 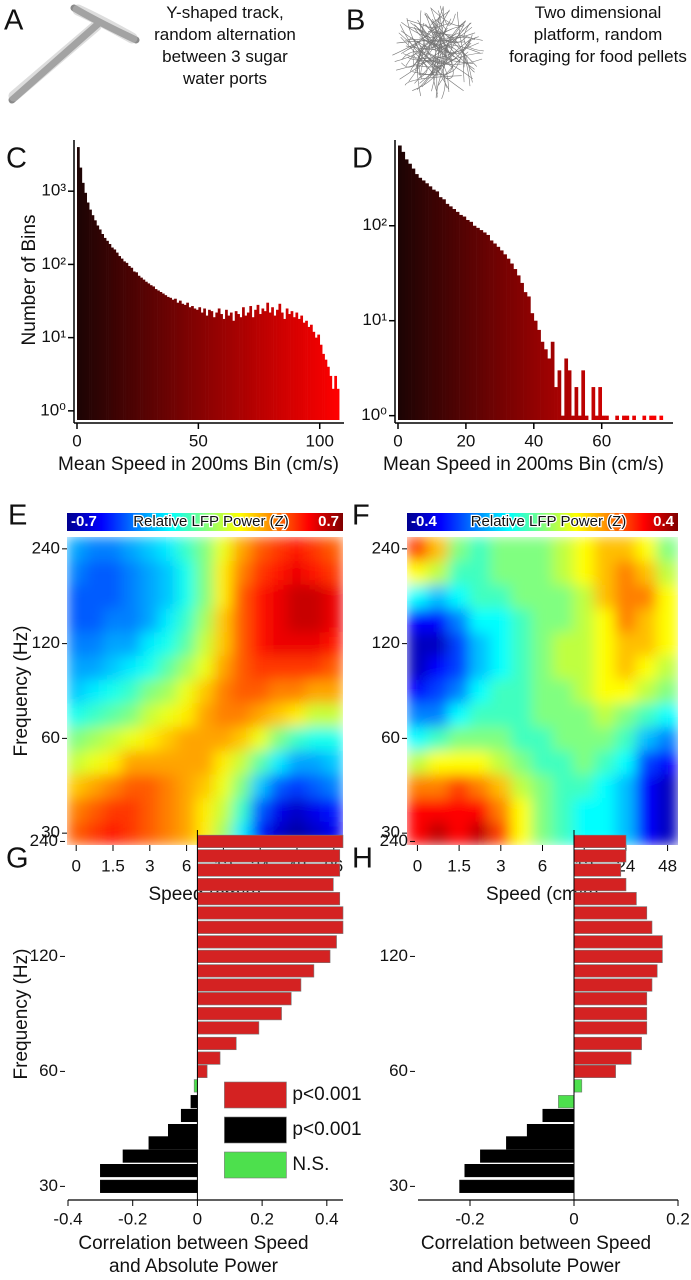 What do you see at coordinates (465, 440) in the screenshot?
I see `x-tick-label: 20` at bounding box center [465, 440].